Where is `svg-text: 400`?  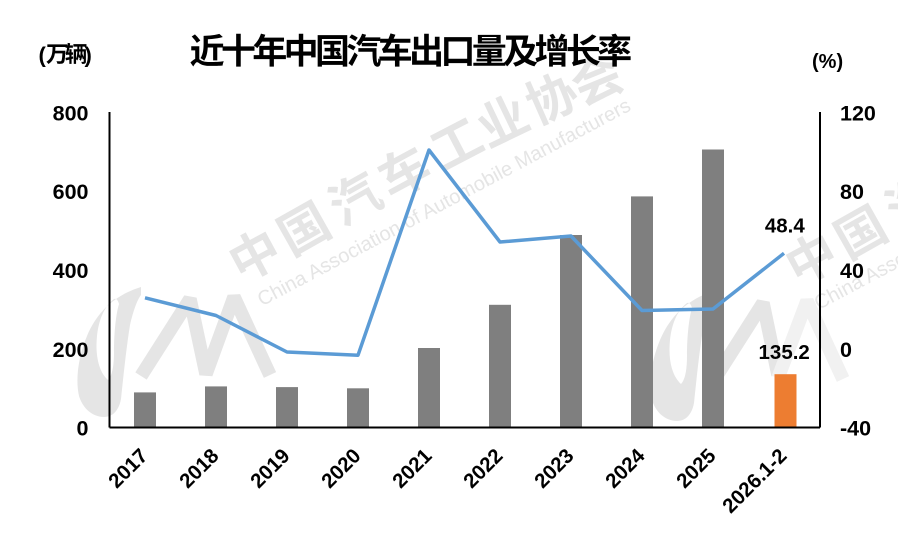
svg-text: 400 is located at coordinates (71, 271).